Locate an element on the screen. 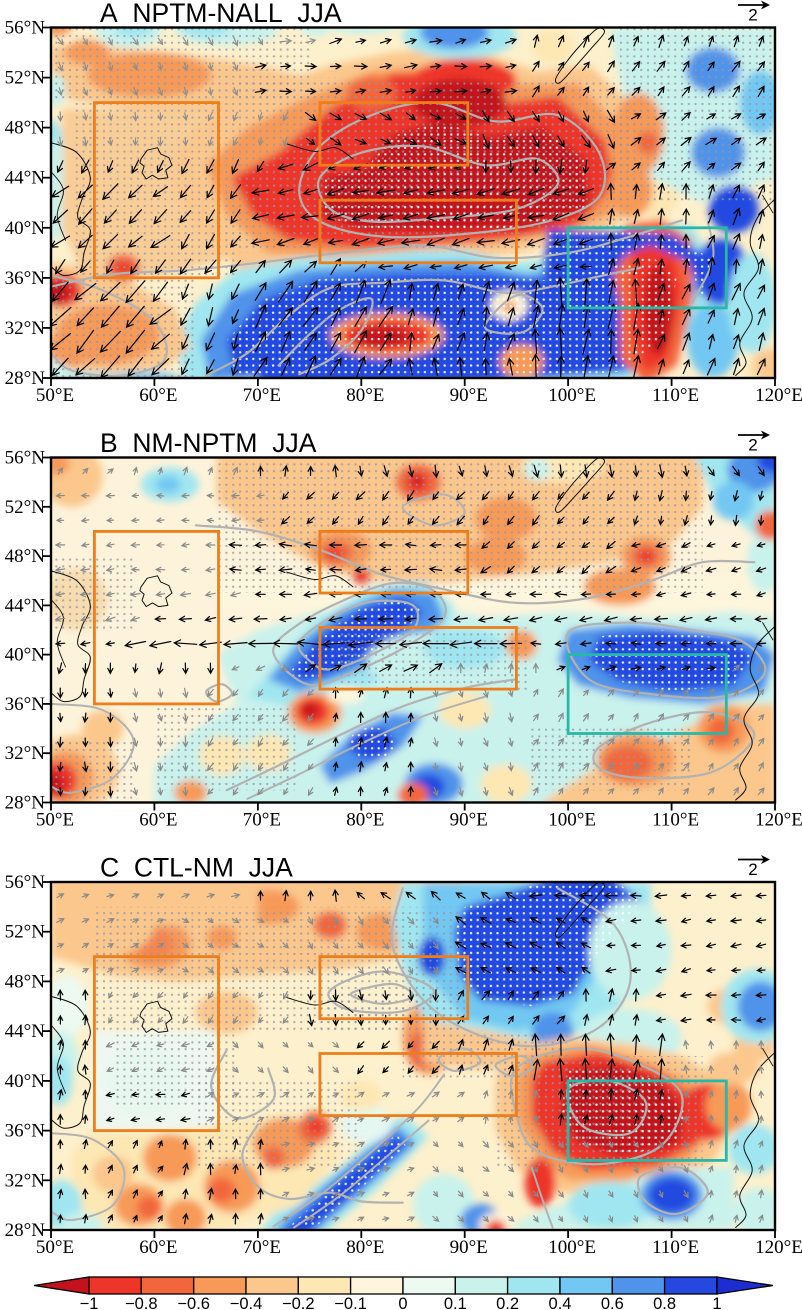  svg-text: −0.1 is located at coordinates (350, 1302).